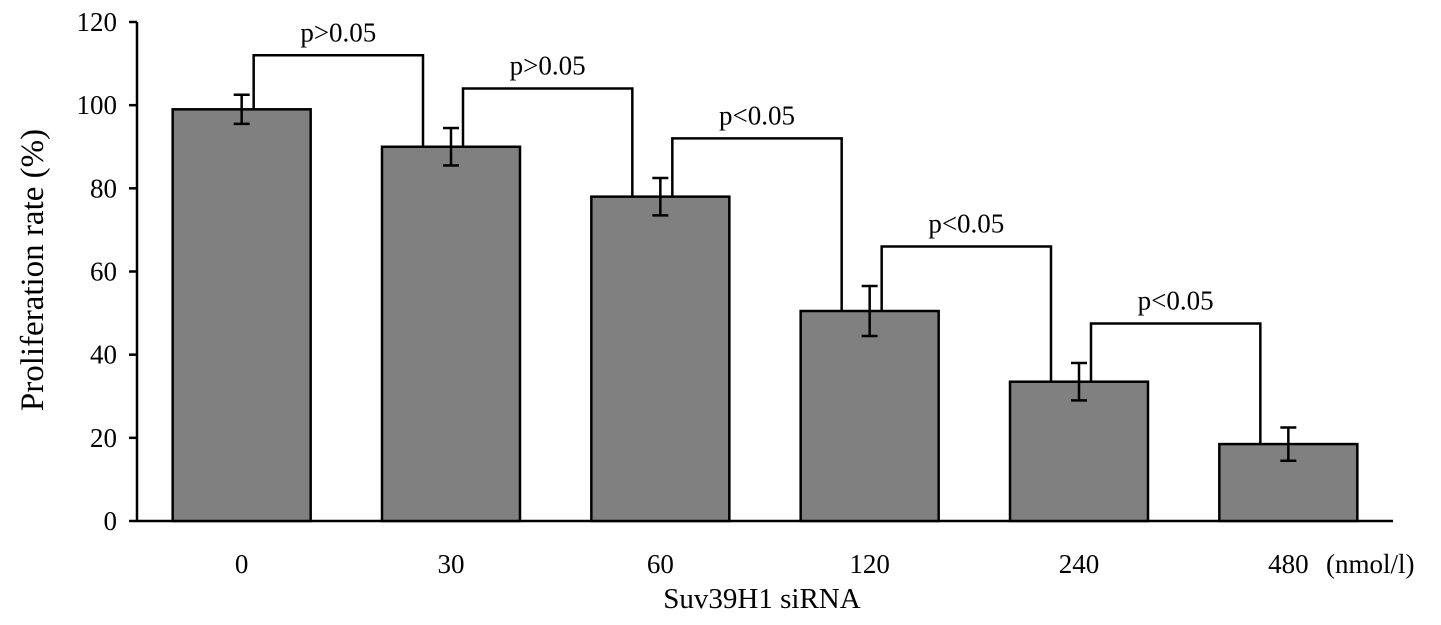 This screenshot has width=1441, height=625. Describe the element at coordinates (761, 599) in the screenshot. I see `x-axis-title: Suv39H1 siRNA` at that location.